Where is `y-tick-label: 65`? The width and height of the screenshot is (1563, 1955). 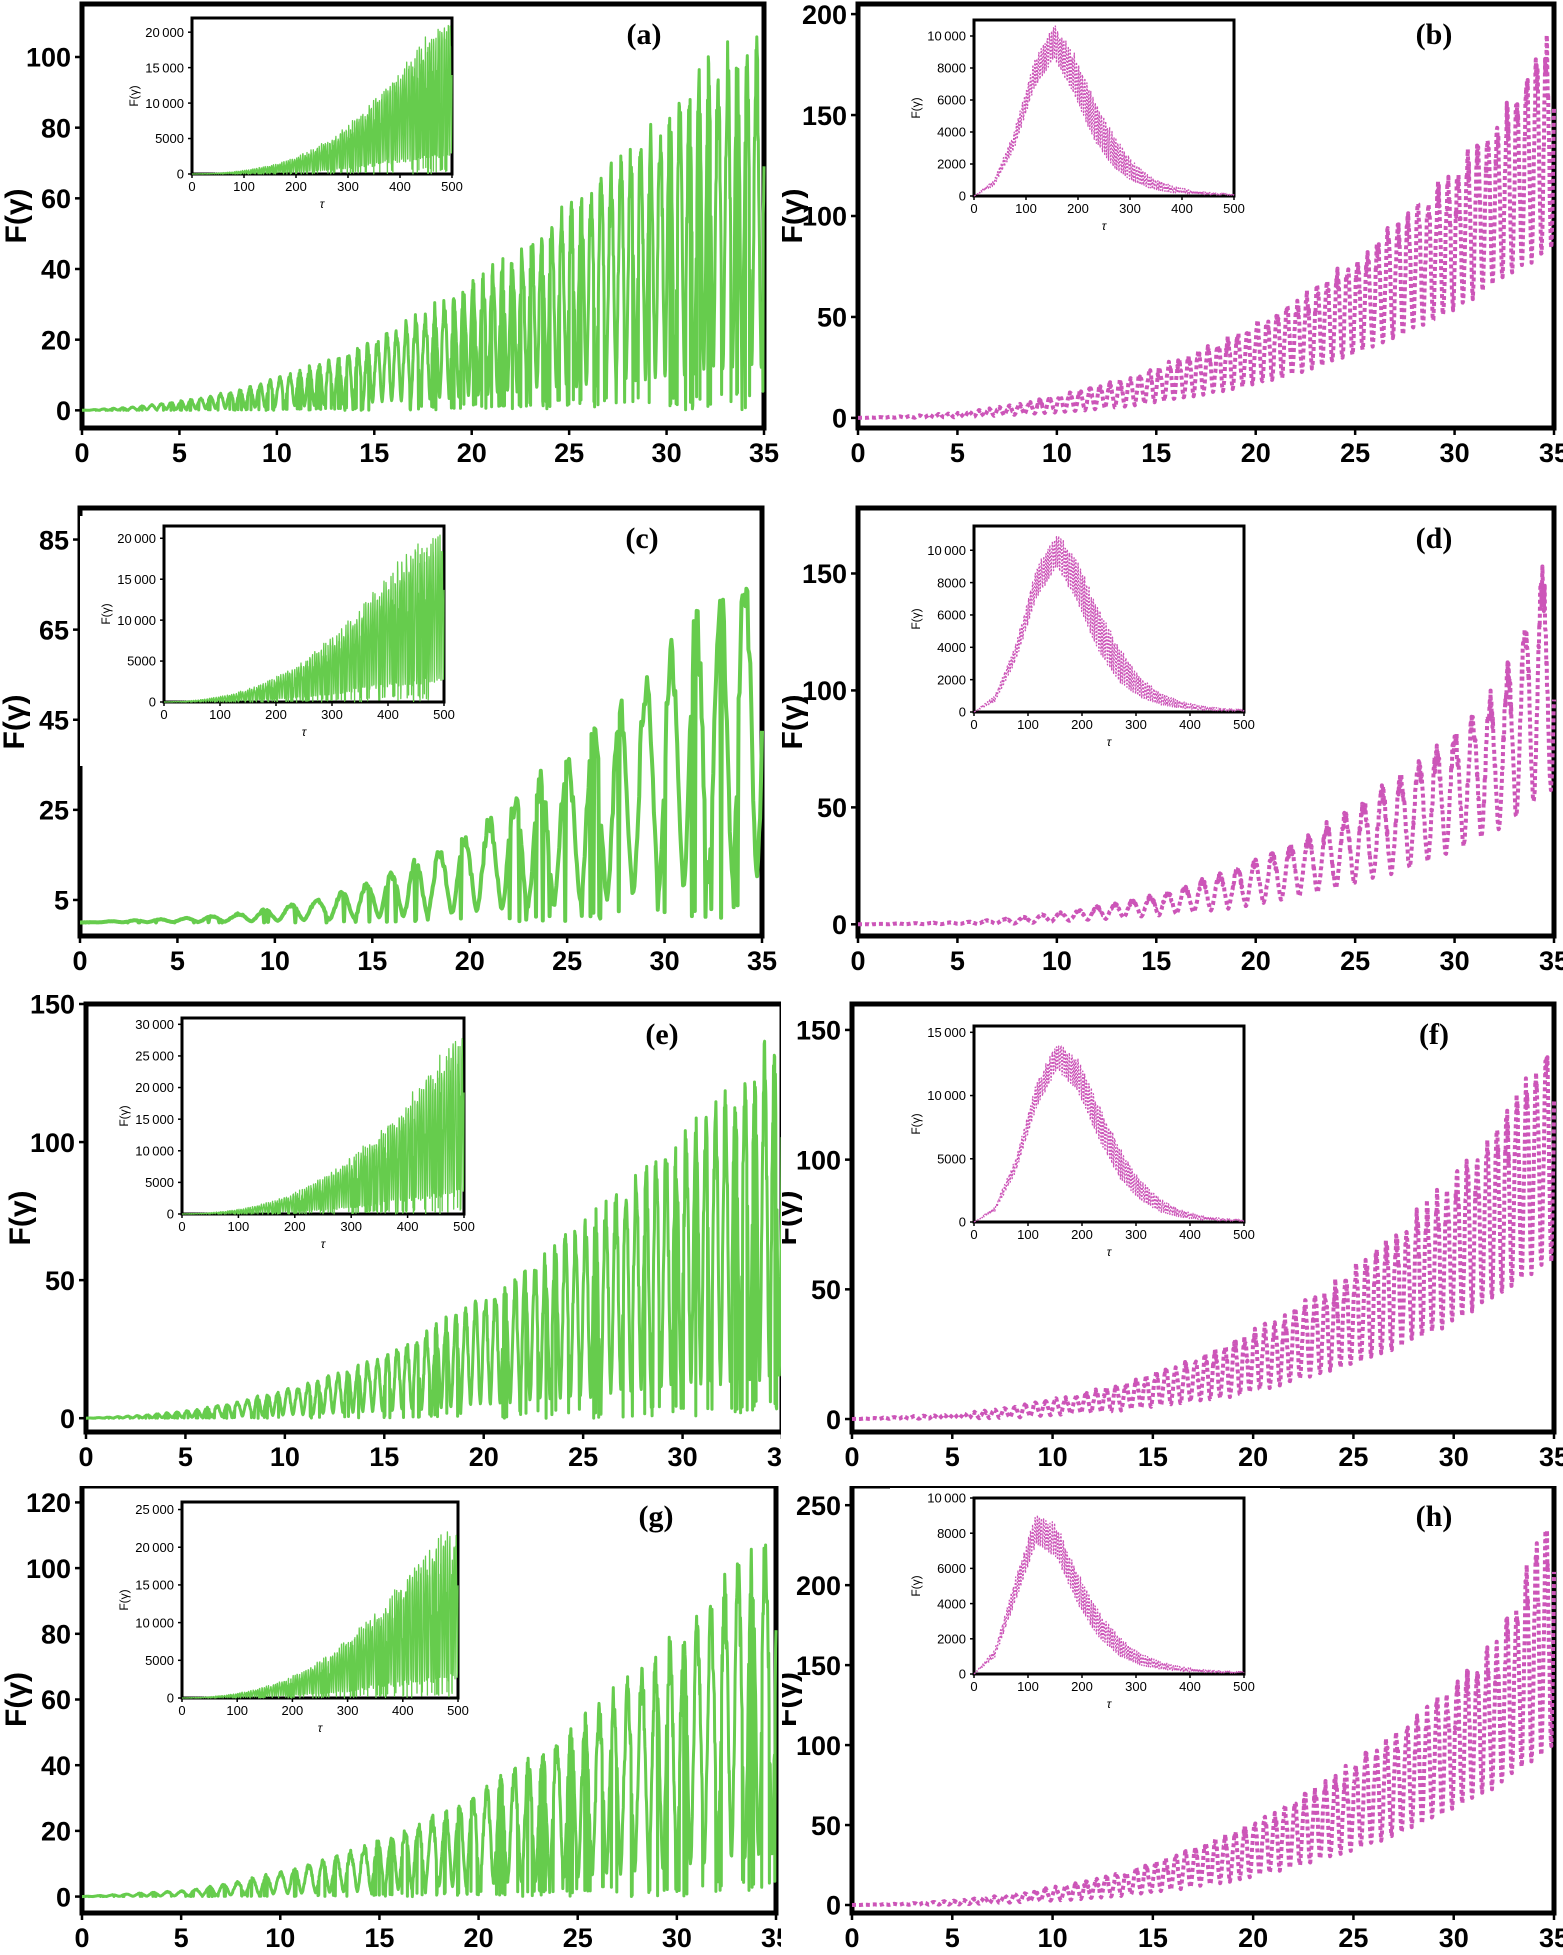
y-tick-label: 65 is located at coordinates (54, 630).